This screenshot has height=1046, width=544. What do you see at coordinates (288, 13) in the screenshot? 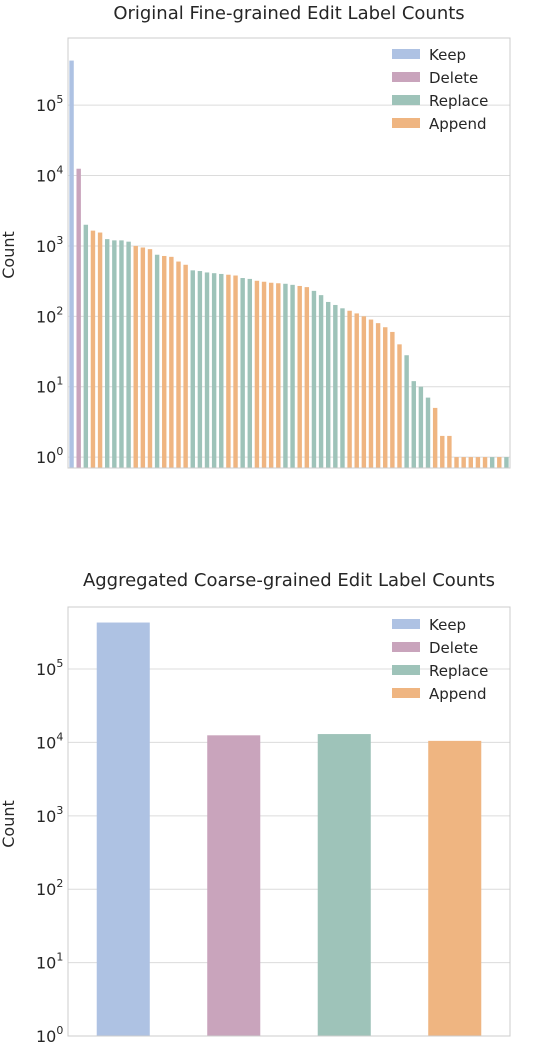
I see `chart-title: Original Fine-grained Edit Label Counts` at bounding box center [288, 13].